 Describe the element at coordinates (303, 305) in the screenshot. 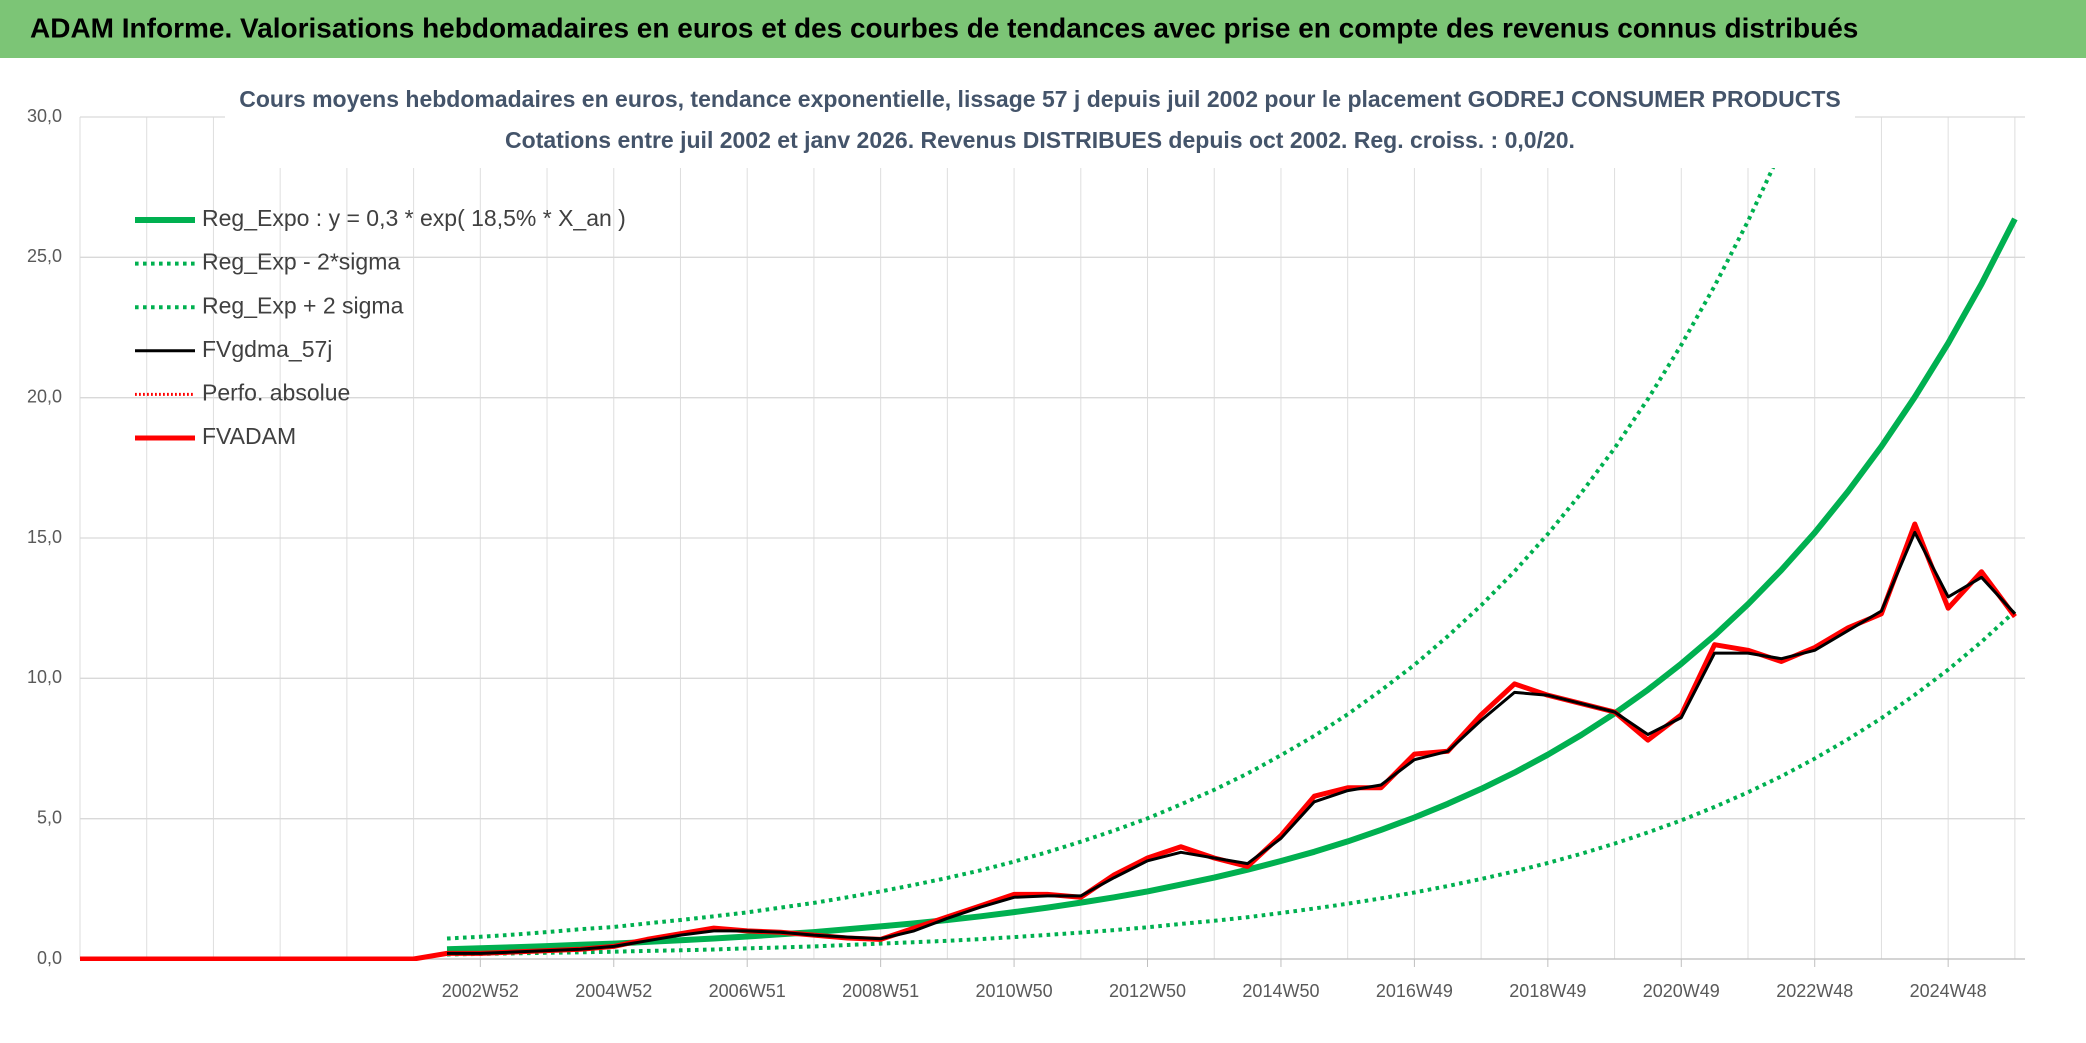

I see `legend-label: Reg_Exp + 2 sigma` at that location.